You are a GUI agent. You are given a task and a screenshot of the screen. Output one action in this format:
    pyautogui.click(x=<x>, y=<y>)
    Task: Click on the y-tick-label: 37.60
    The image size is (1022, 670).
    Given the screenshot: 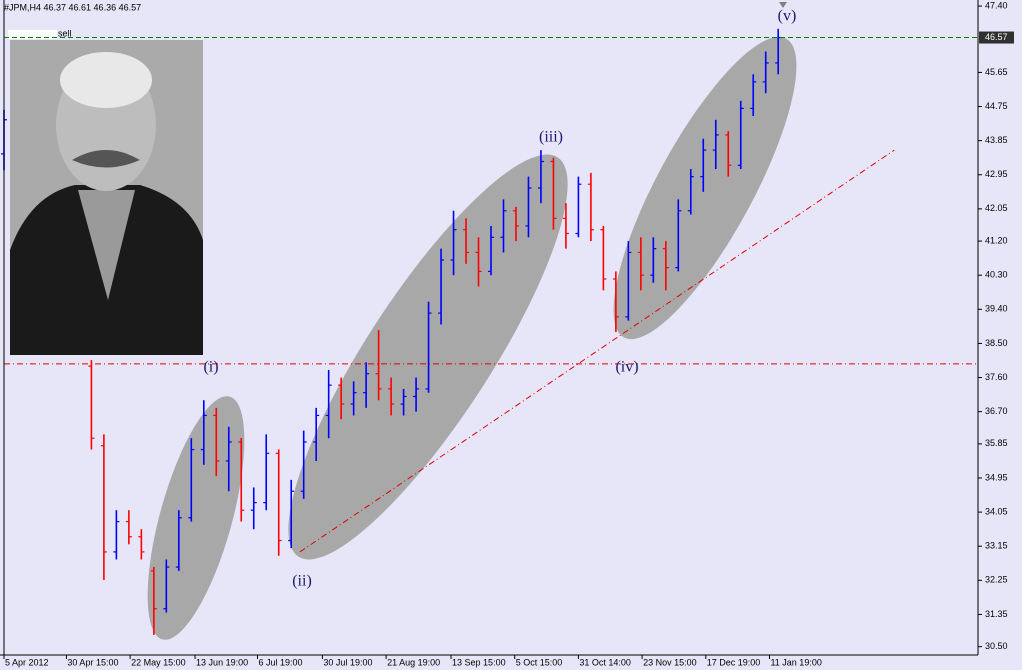 What is the action you would take?
    pyautogui.click(x=996, y=377)
    